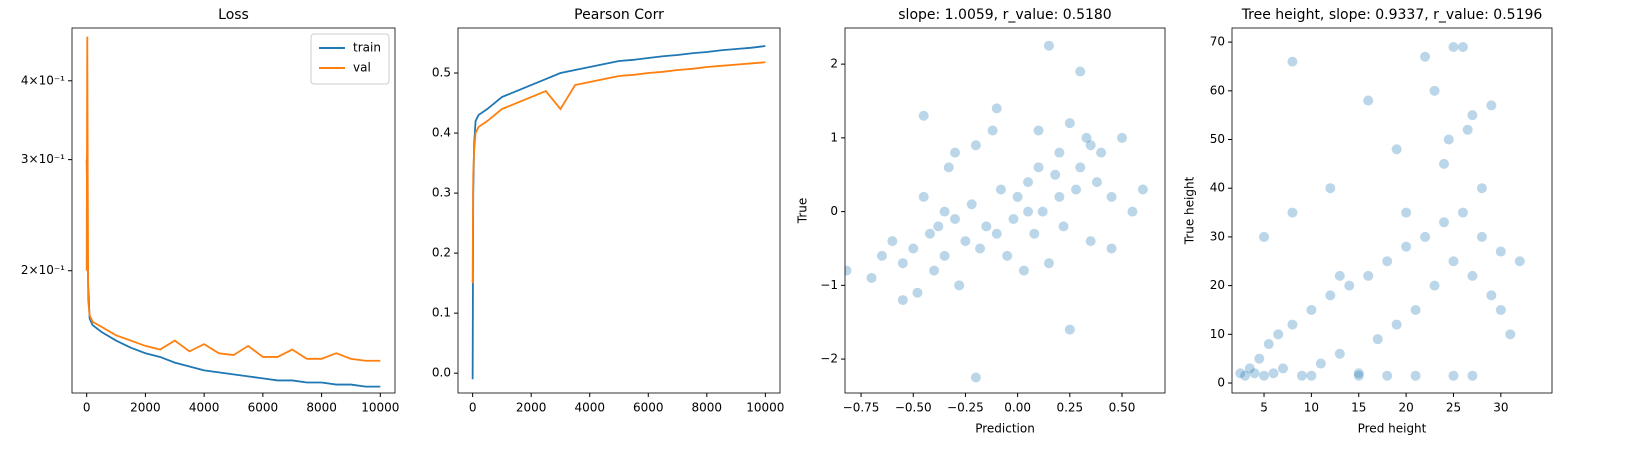  I want to click on x-axis-label: Prediction, so click(1005, 429).